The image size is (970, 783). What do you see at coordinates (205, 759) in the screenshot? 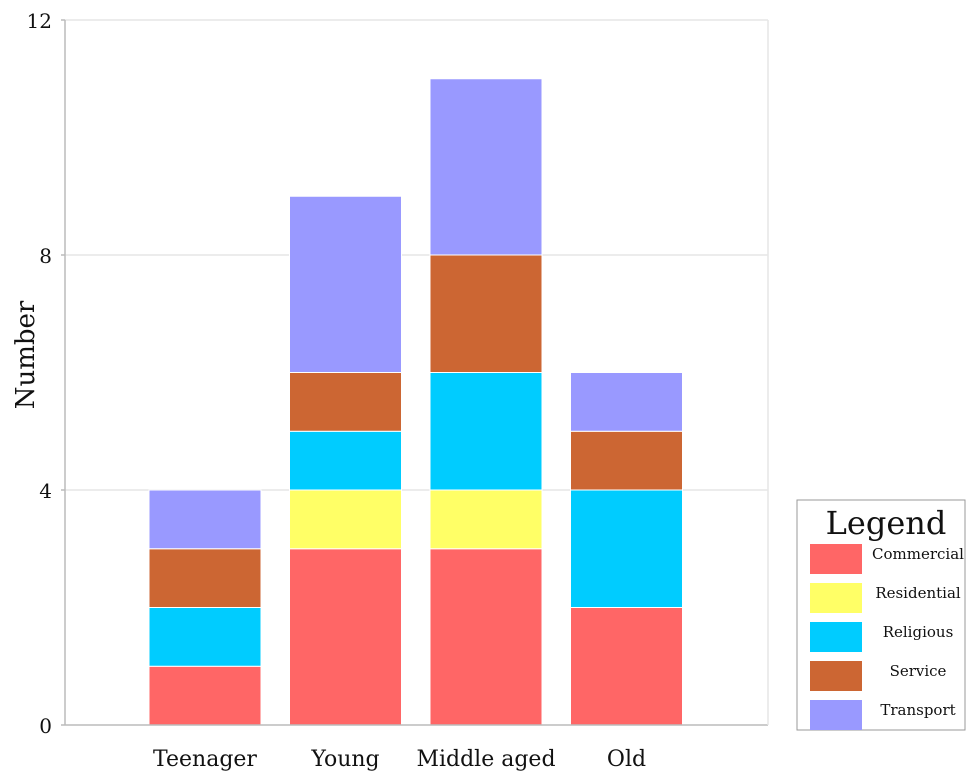
I see `x-tick-label: Teenager` at bounding box center [205, 759].